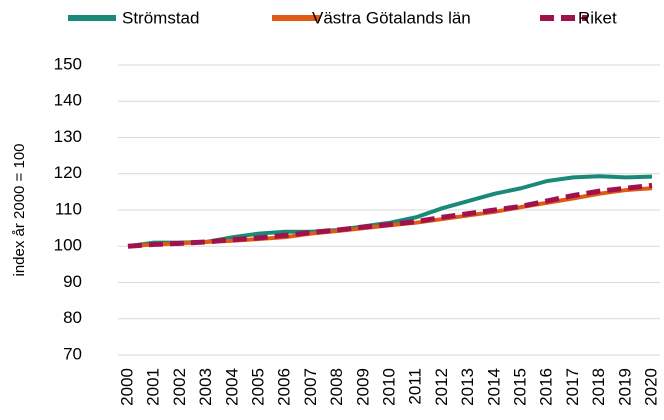  I want to click on legend-label: Strömstad, so click(160, 17).